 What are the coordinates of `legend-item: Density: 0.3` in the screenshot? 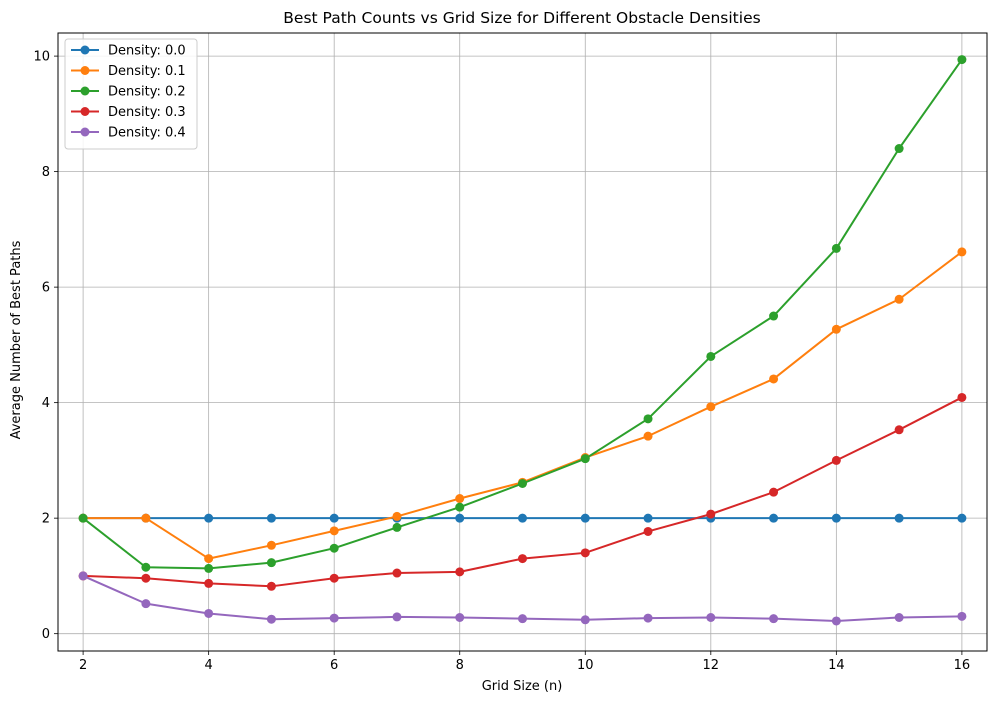 It's located at (128, 112).